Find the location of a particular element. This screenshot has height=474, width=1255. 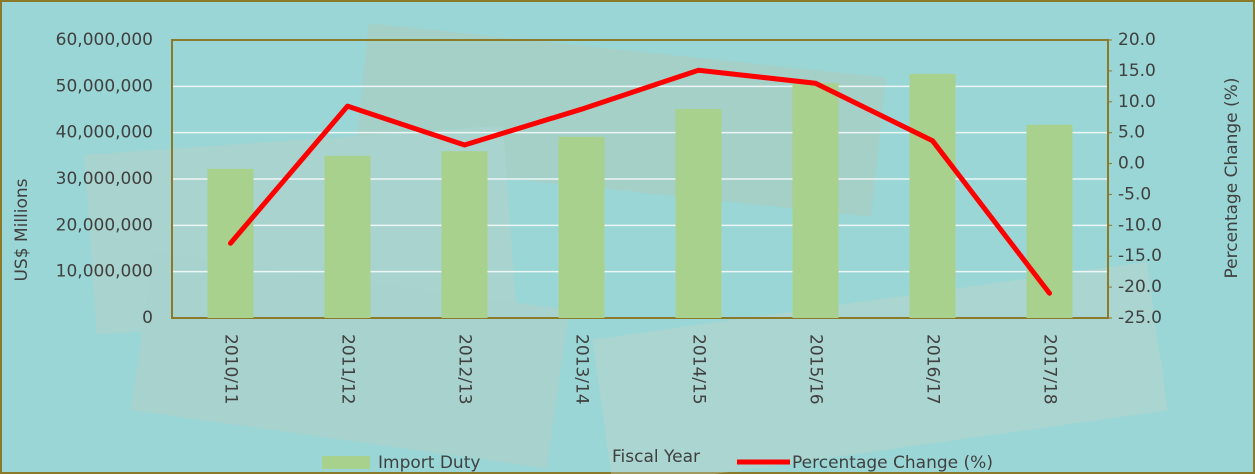

x-tick-label: 2013/14 is located at coordinates (582, 369).